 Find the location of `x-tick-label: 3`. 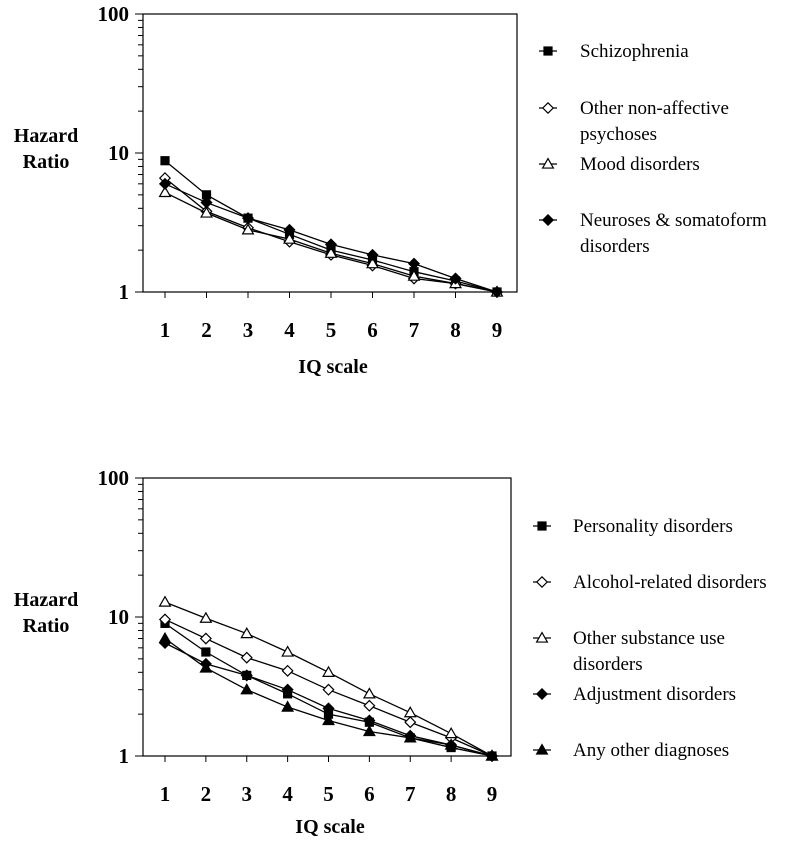

x-tick-label: 3 is located at coordinates (247, 794).